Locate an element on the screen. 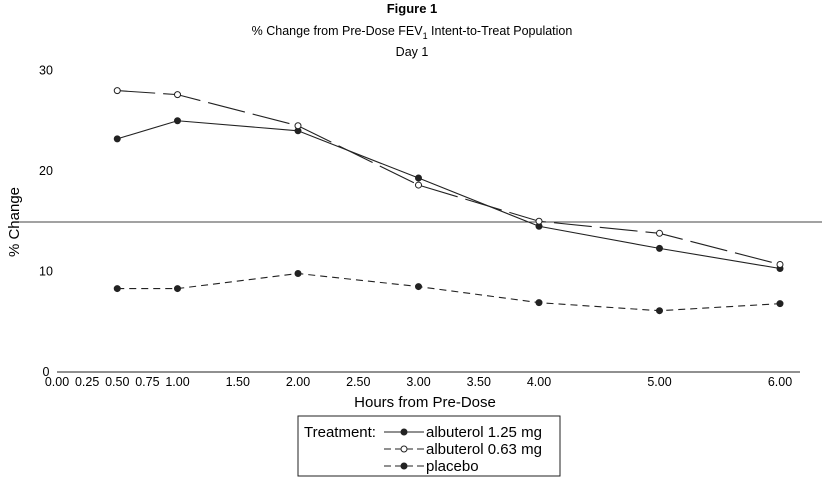 This screenshot has height=479, width=825. y-tick-label: 30 is located at coordinates (46, 71).